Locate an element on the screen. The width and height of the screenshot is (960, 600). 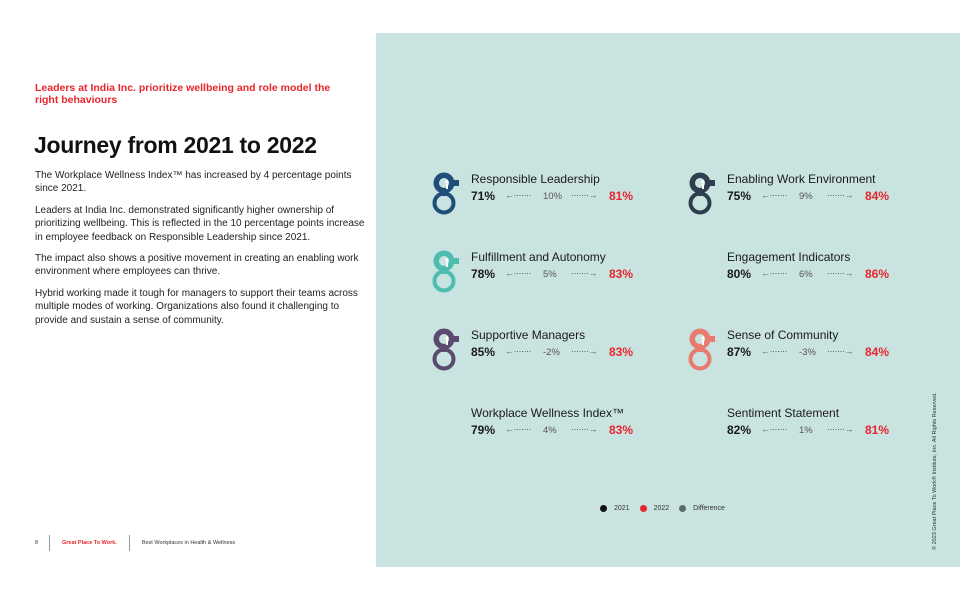
value-difference: 5% is located at coordinates (550, 274).